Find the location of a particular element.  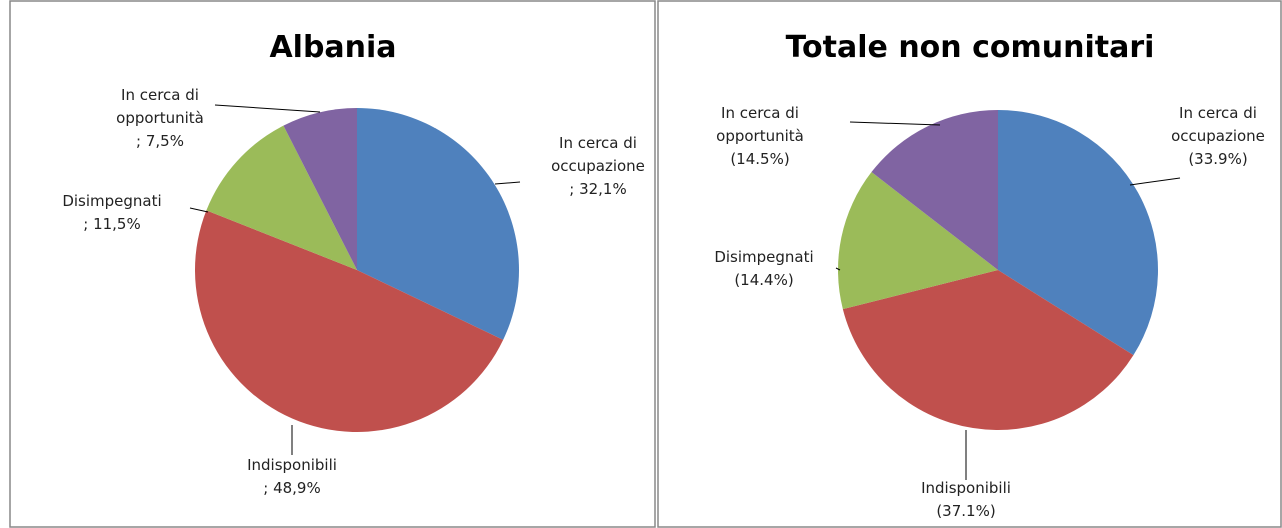

slice-value-label: (33.9%) is located at coordinates (1217, 159).